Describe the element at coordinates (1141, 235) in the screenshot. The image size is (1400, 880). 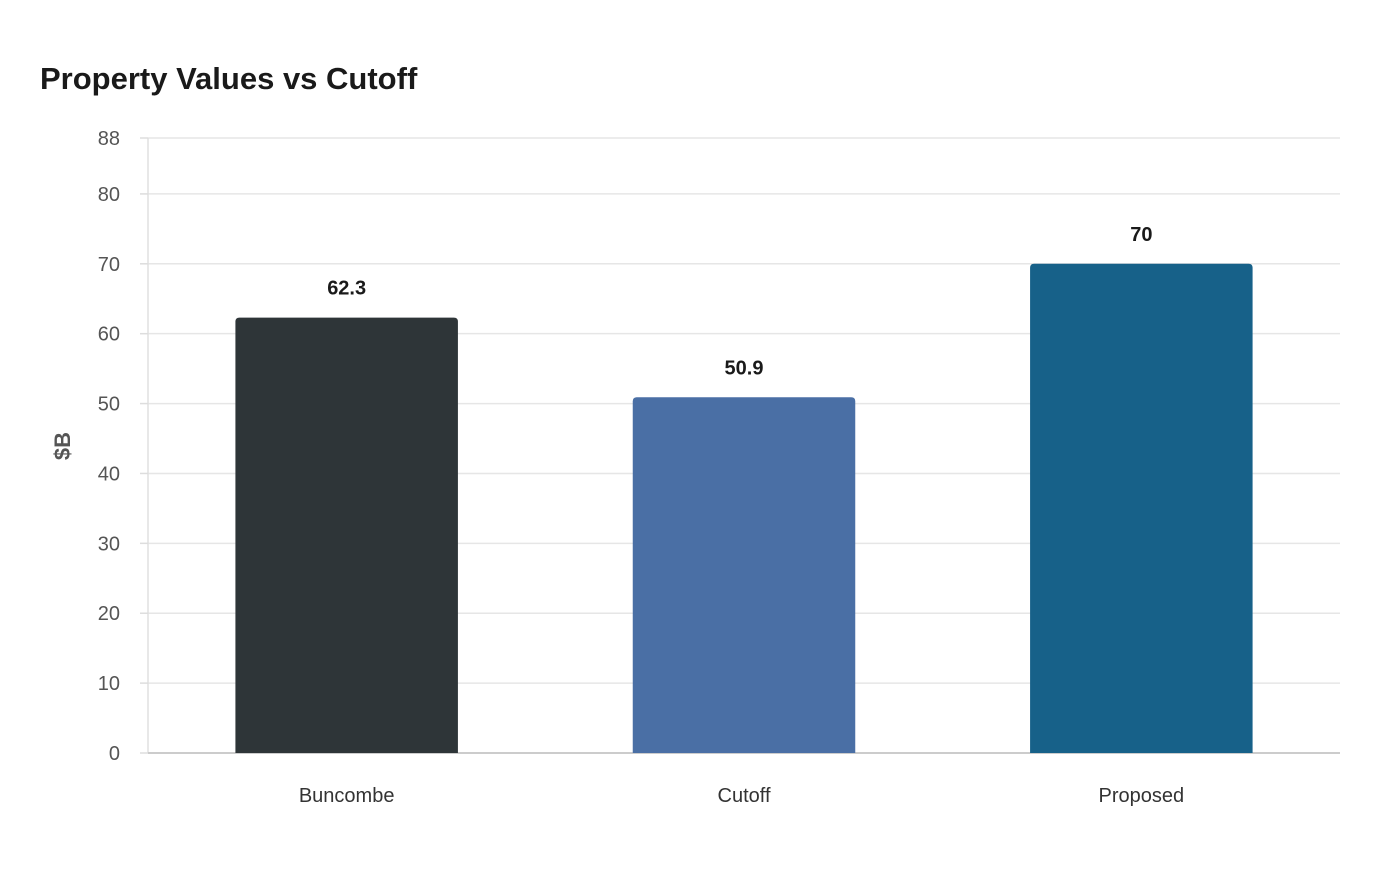
I see `data-label-proposed: 70` at that location.